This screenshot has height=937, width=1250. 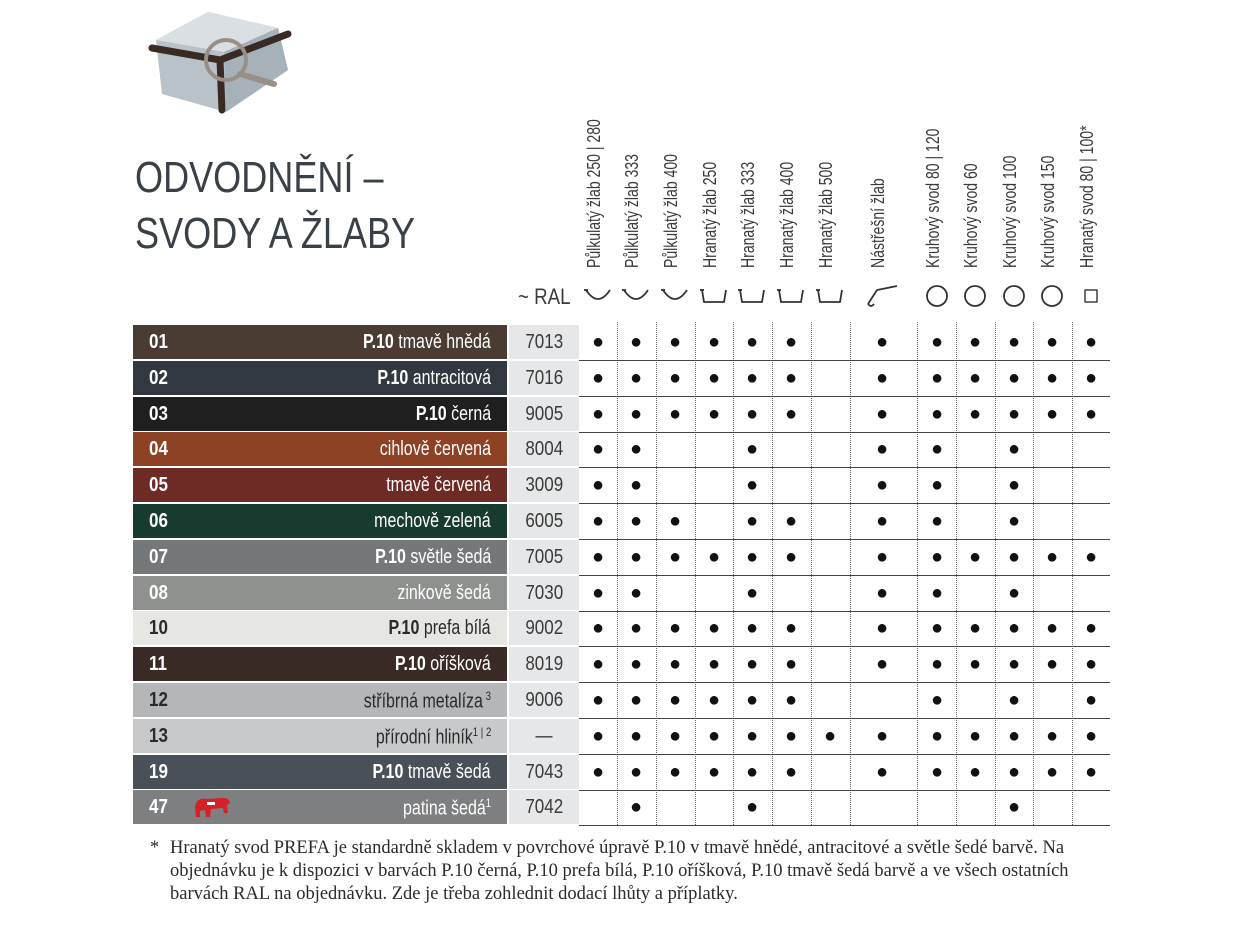 What do you see at coordinates (621, 701) in the screenshot?
I see `table-row: 12 stříbrná metalíza 3 9006 ● ● ● ● ● ● ● ● ●` at bounding box center [621, 701].